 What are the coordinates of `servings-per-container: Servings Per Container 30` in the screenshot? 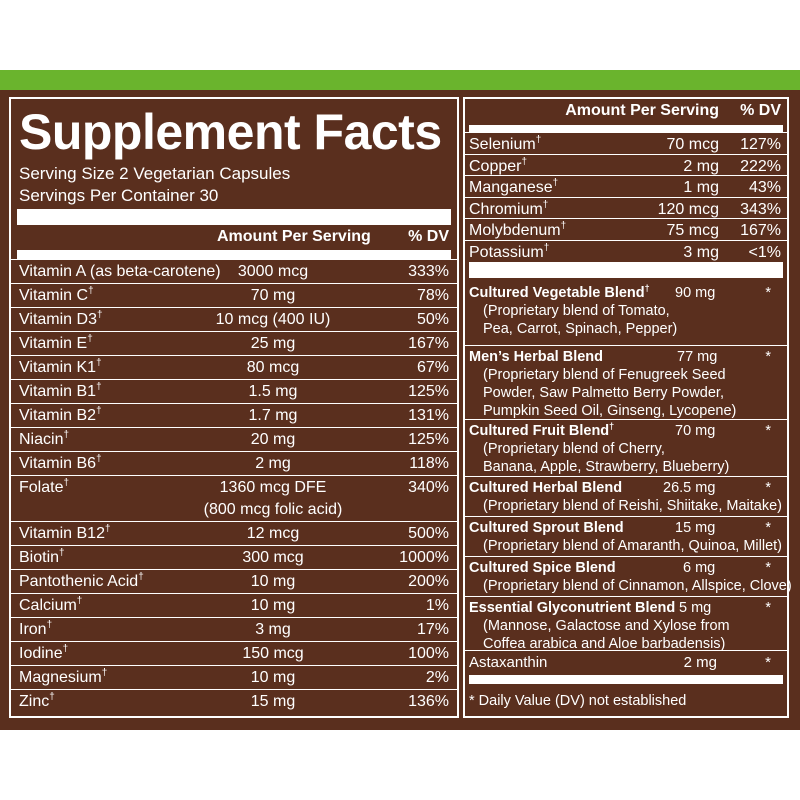 It's located at (119, 195).